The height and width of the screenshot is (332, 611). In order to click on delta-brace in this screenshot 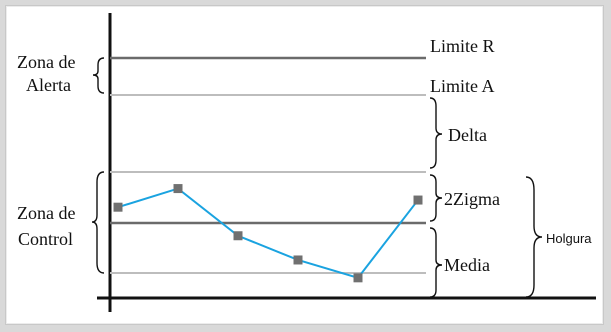, I will do `click(436, 133)`.